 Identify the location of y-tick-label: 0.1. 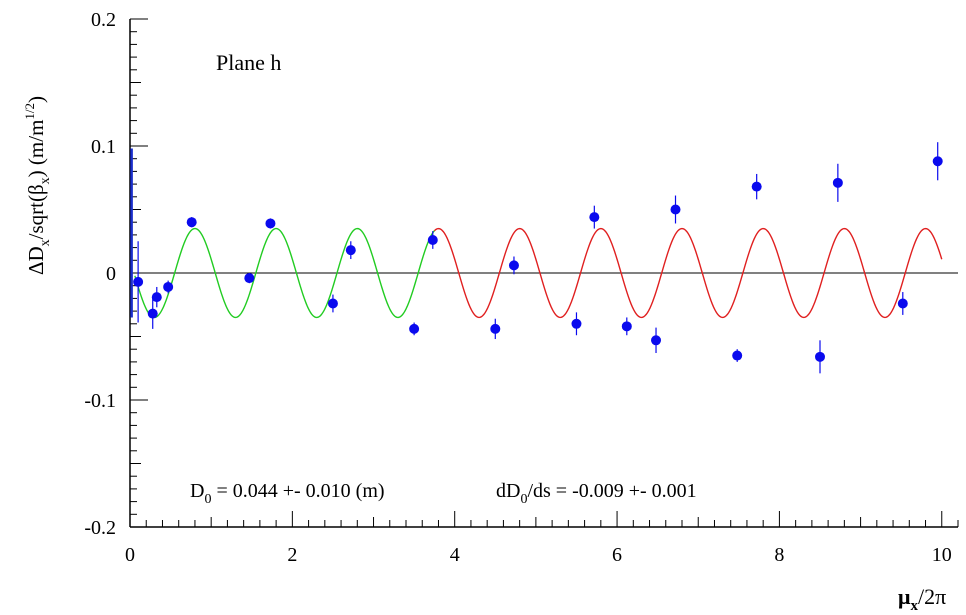
(103, 147).